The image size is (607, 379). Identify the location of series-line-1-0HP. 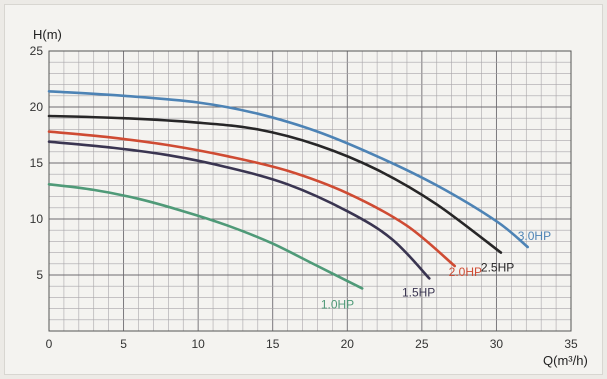
(205, 236).